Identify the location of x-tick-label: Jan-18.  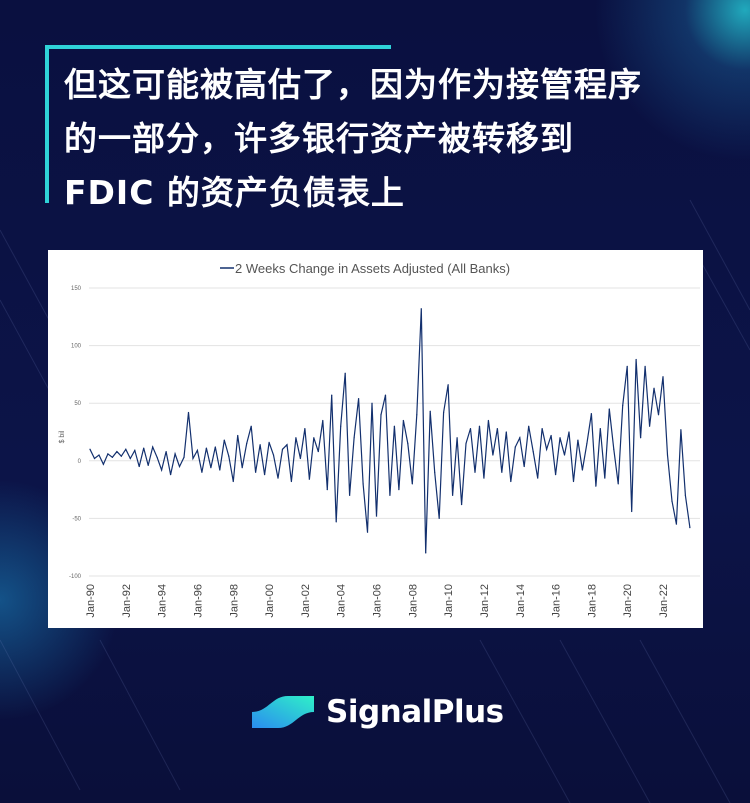
(592, 601).